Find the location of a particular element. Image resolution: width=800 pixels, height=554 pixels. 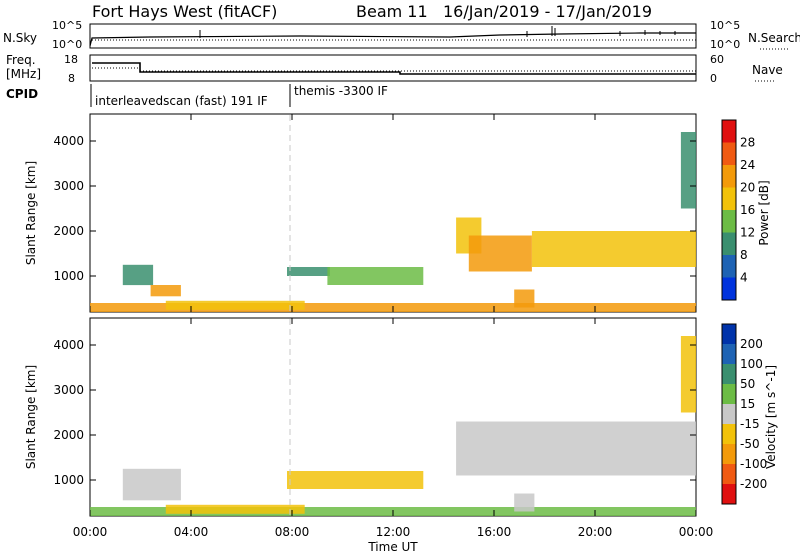

search-label: N.Search is located at coordinates (774, 38).